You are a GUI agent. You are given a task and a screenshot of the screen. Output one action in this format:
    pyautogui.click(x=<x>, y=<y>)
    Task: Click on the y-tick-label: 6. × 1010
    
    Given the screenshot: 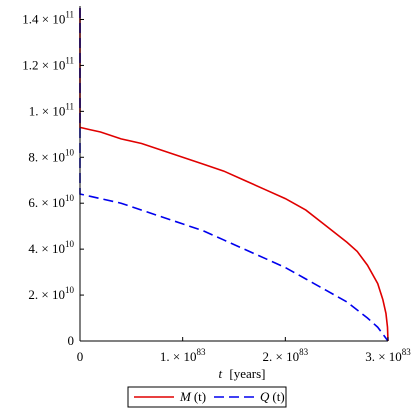 What is the action you would take?
    pyautogui.click(x=51, y=201)
    